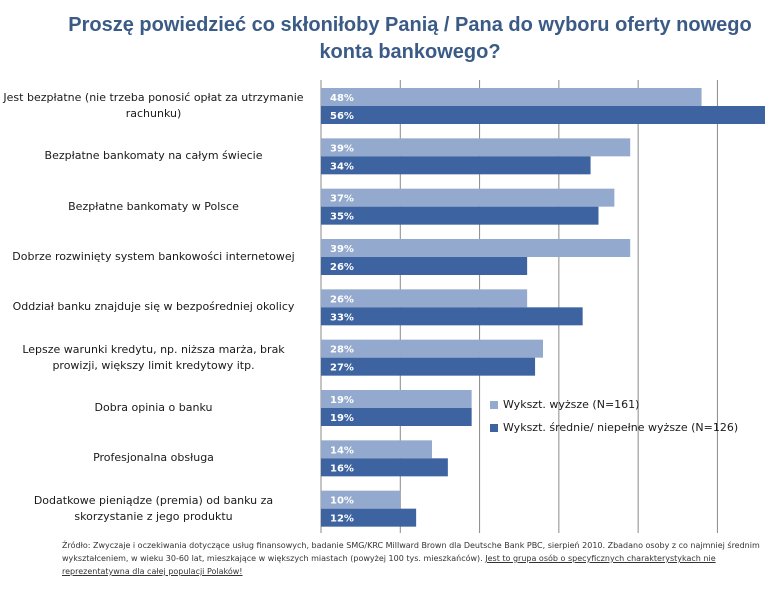 The width and height of the screenshot is (782, 594). Describe the element at coordinates (342, 368) in the screenshot. I see `data-label-s2-6: 27%` at that location.